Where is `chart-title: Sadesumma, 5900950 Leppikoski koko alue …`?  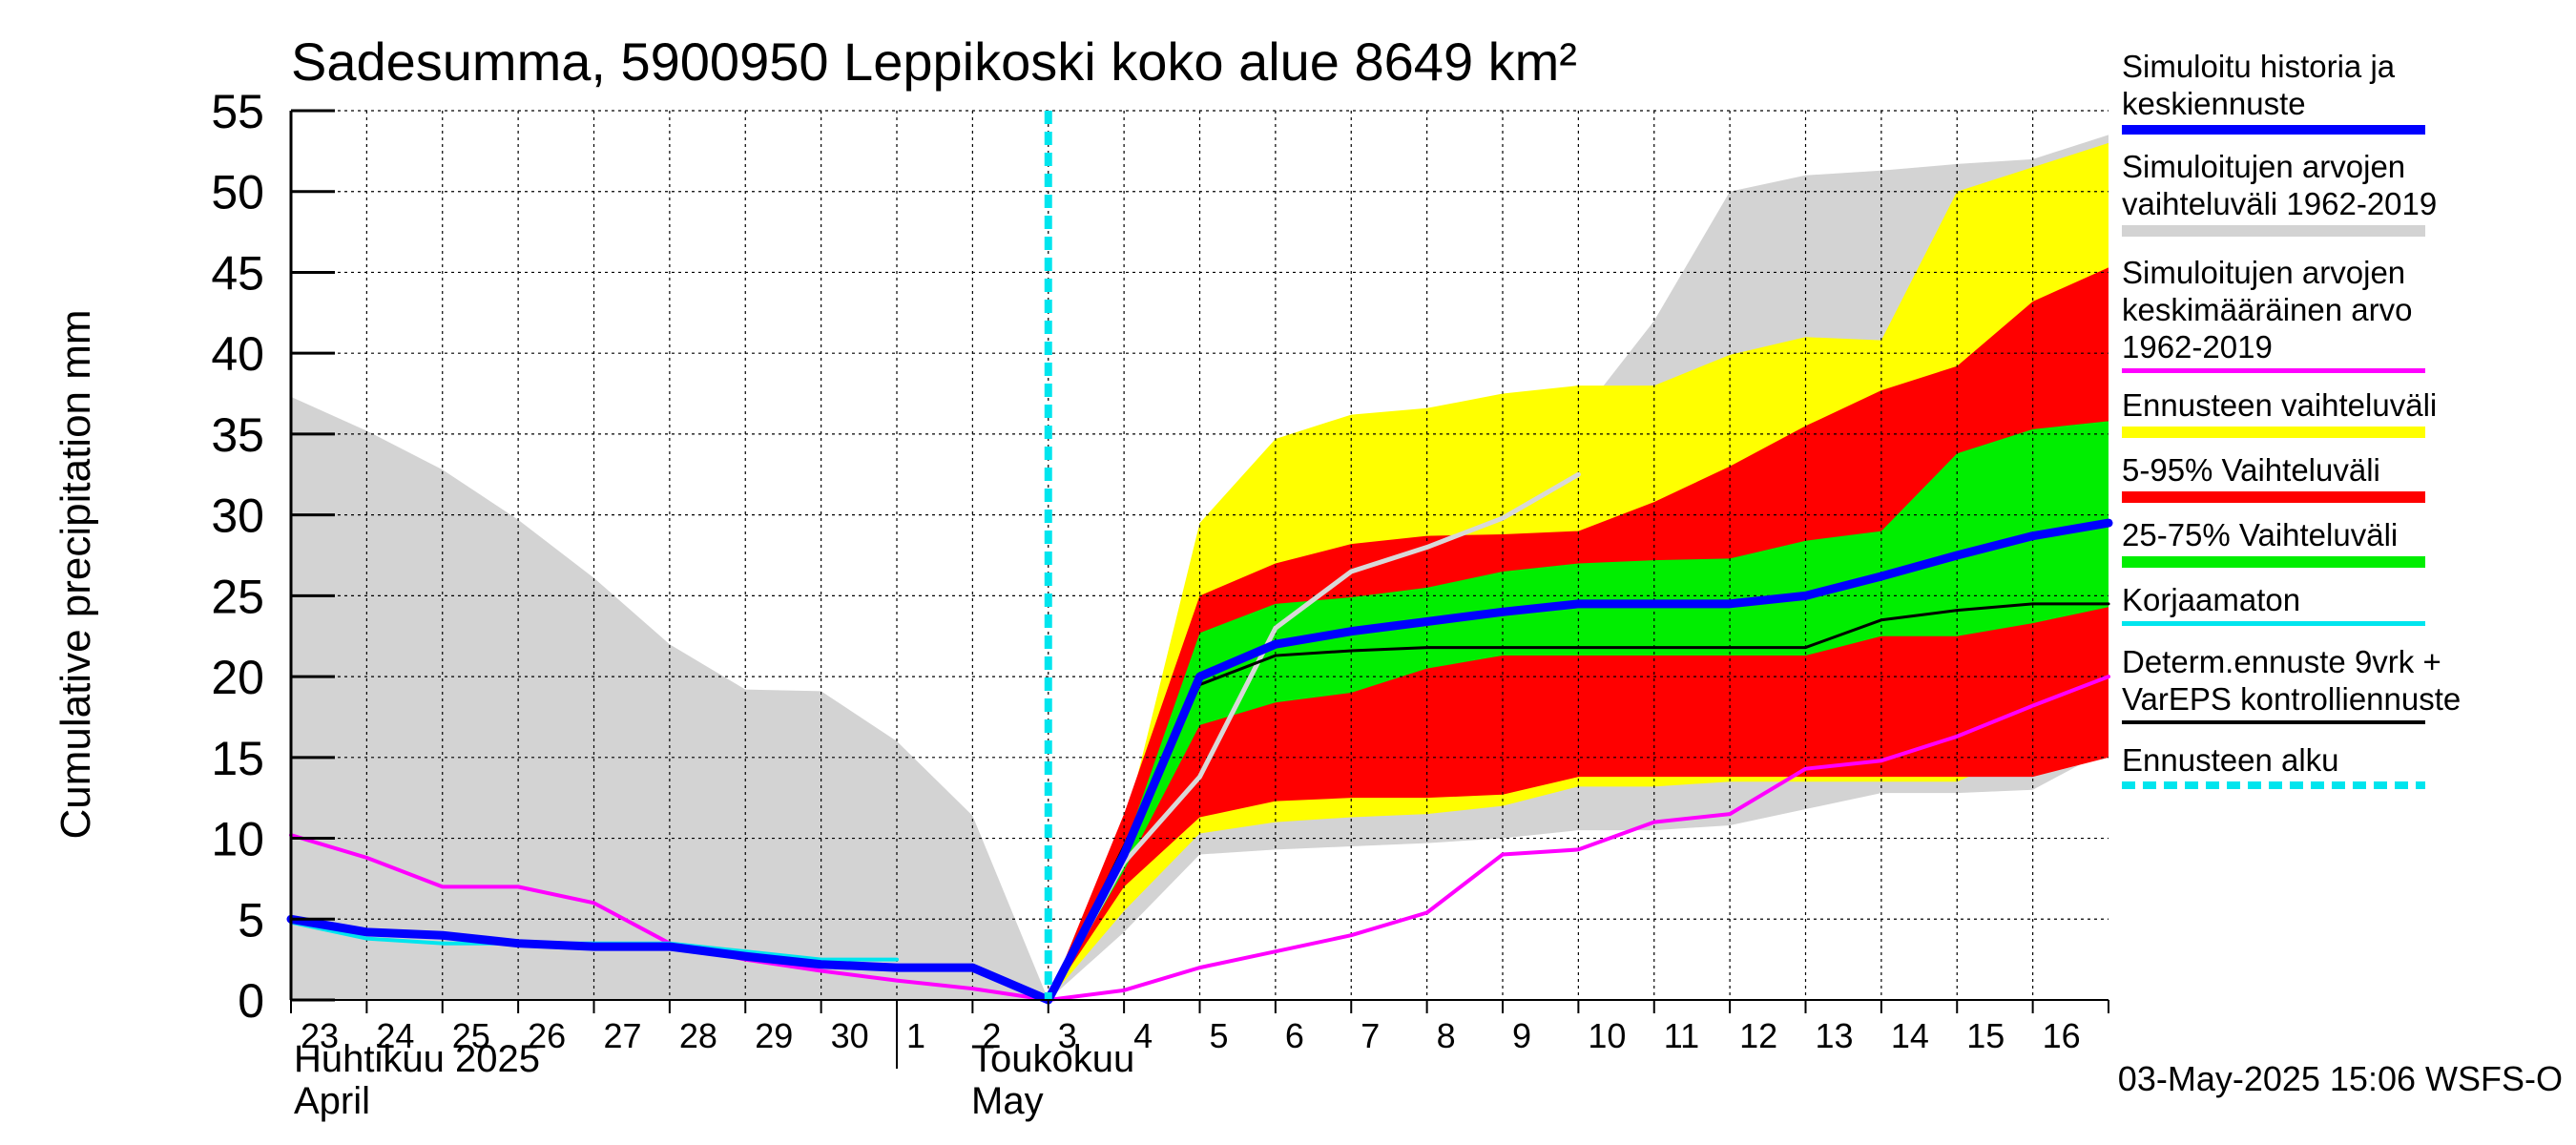
chart-title: Sadesumma, 5900950 Leppikoski koko alue … is located at coordinates (934, 62).